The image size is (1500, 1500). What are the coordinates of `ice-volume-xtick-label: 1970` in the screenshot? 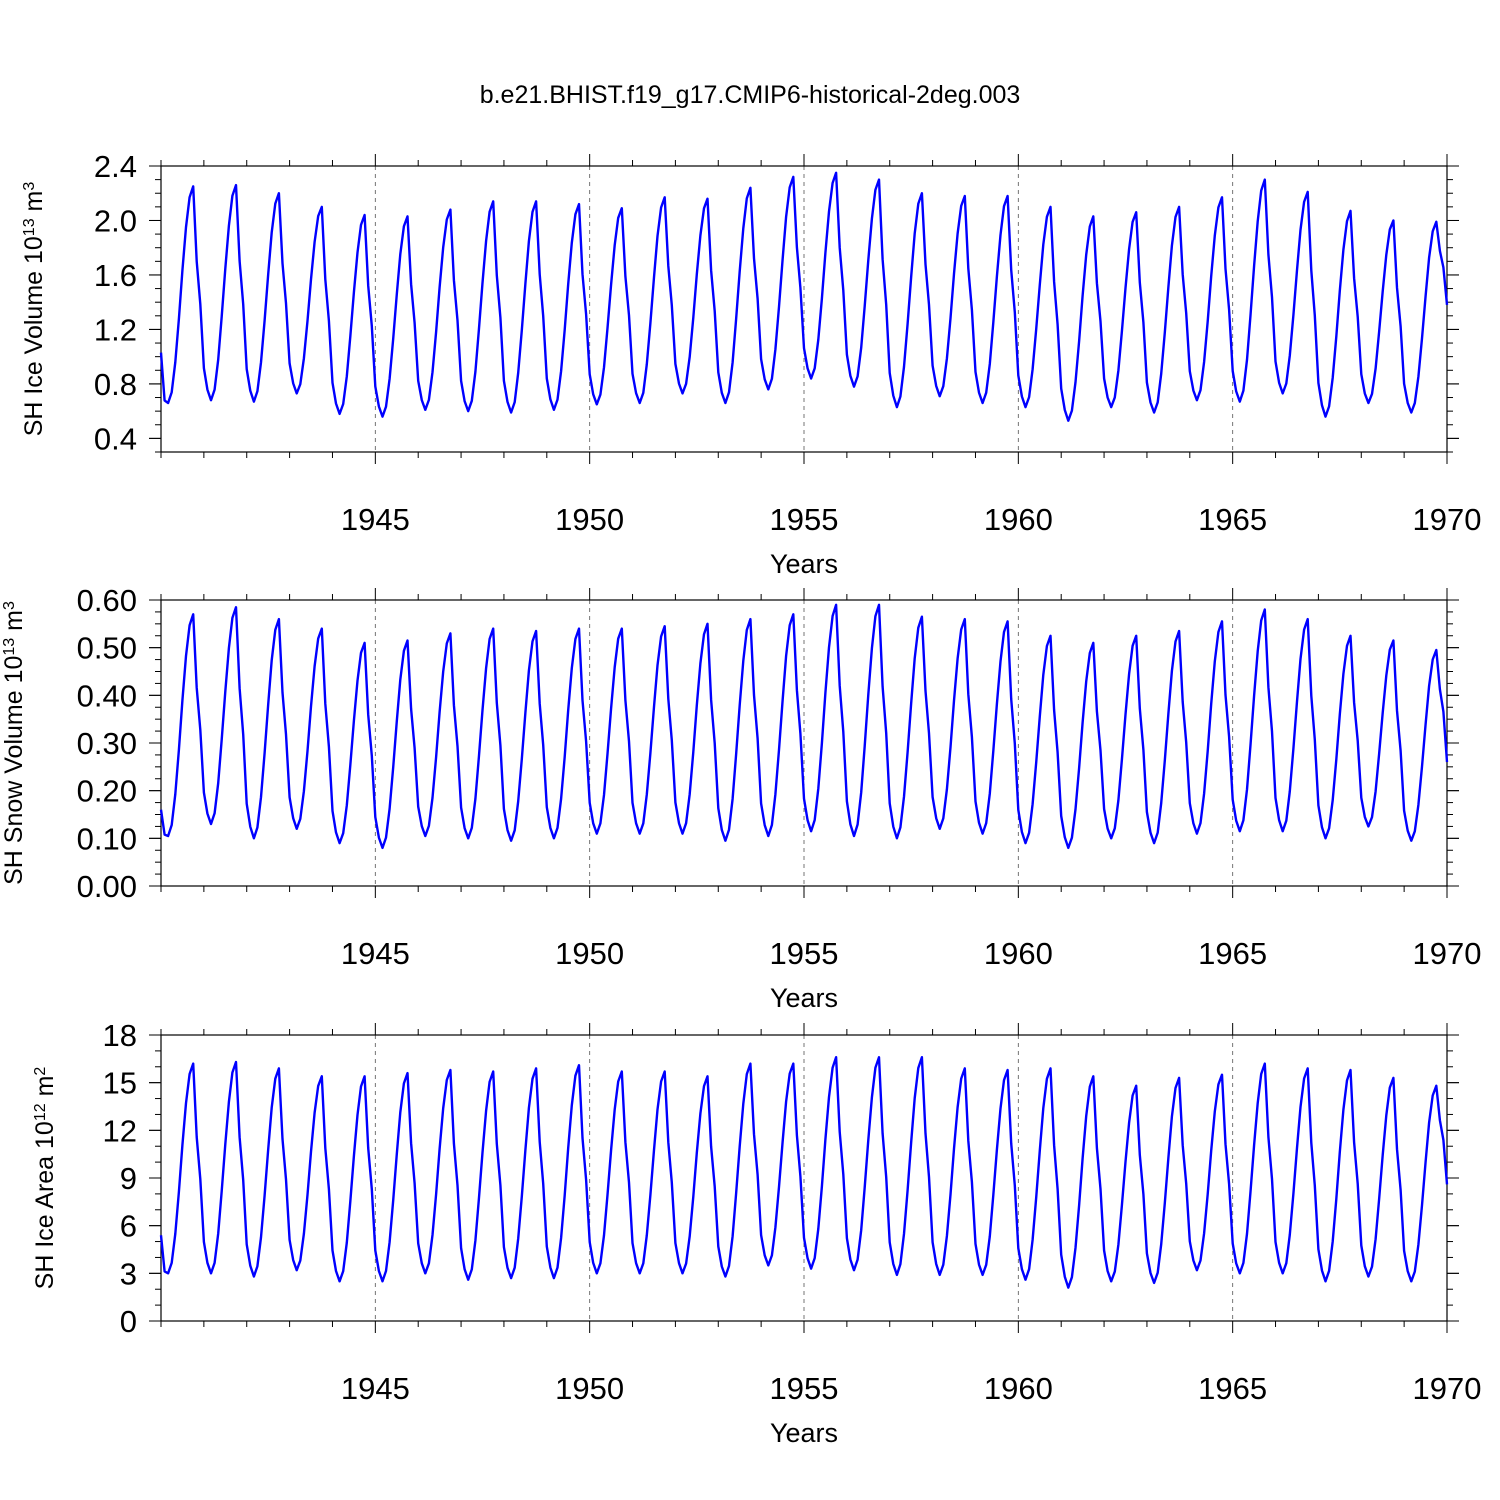 It's located at (1447, 519).